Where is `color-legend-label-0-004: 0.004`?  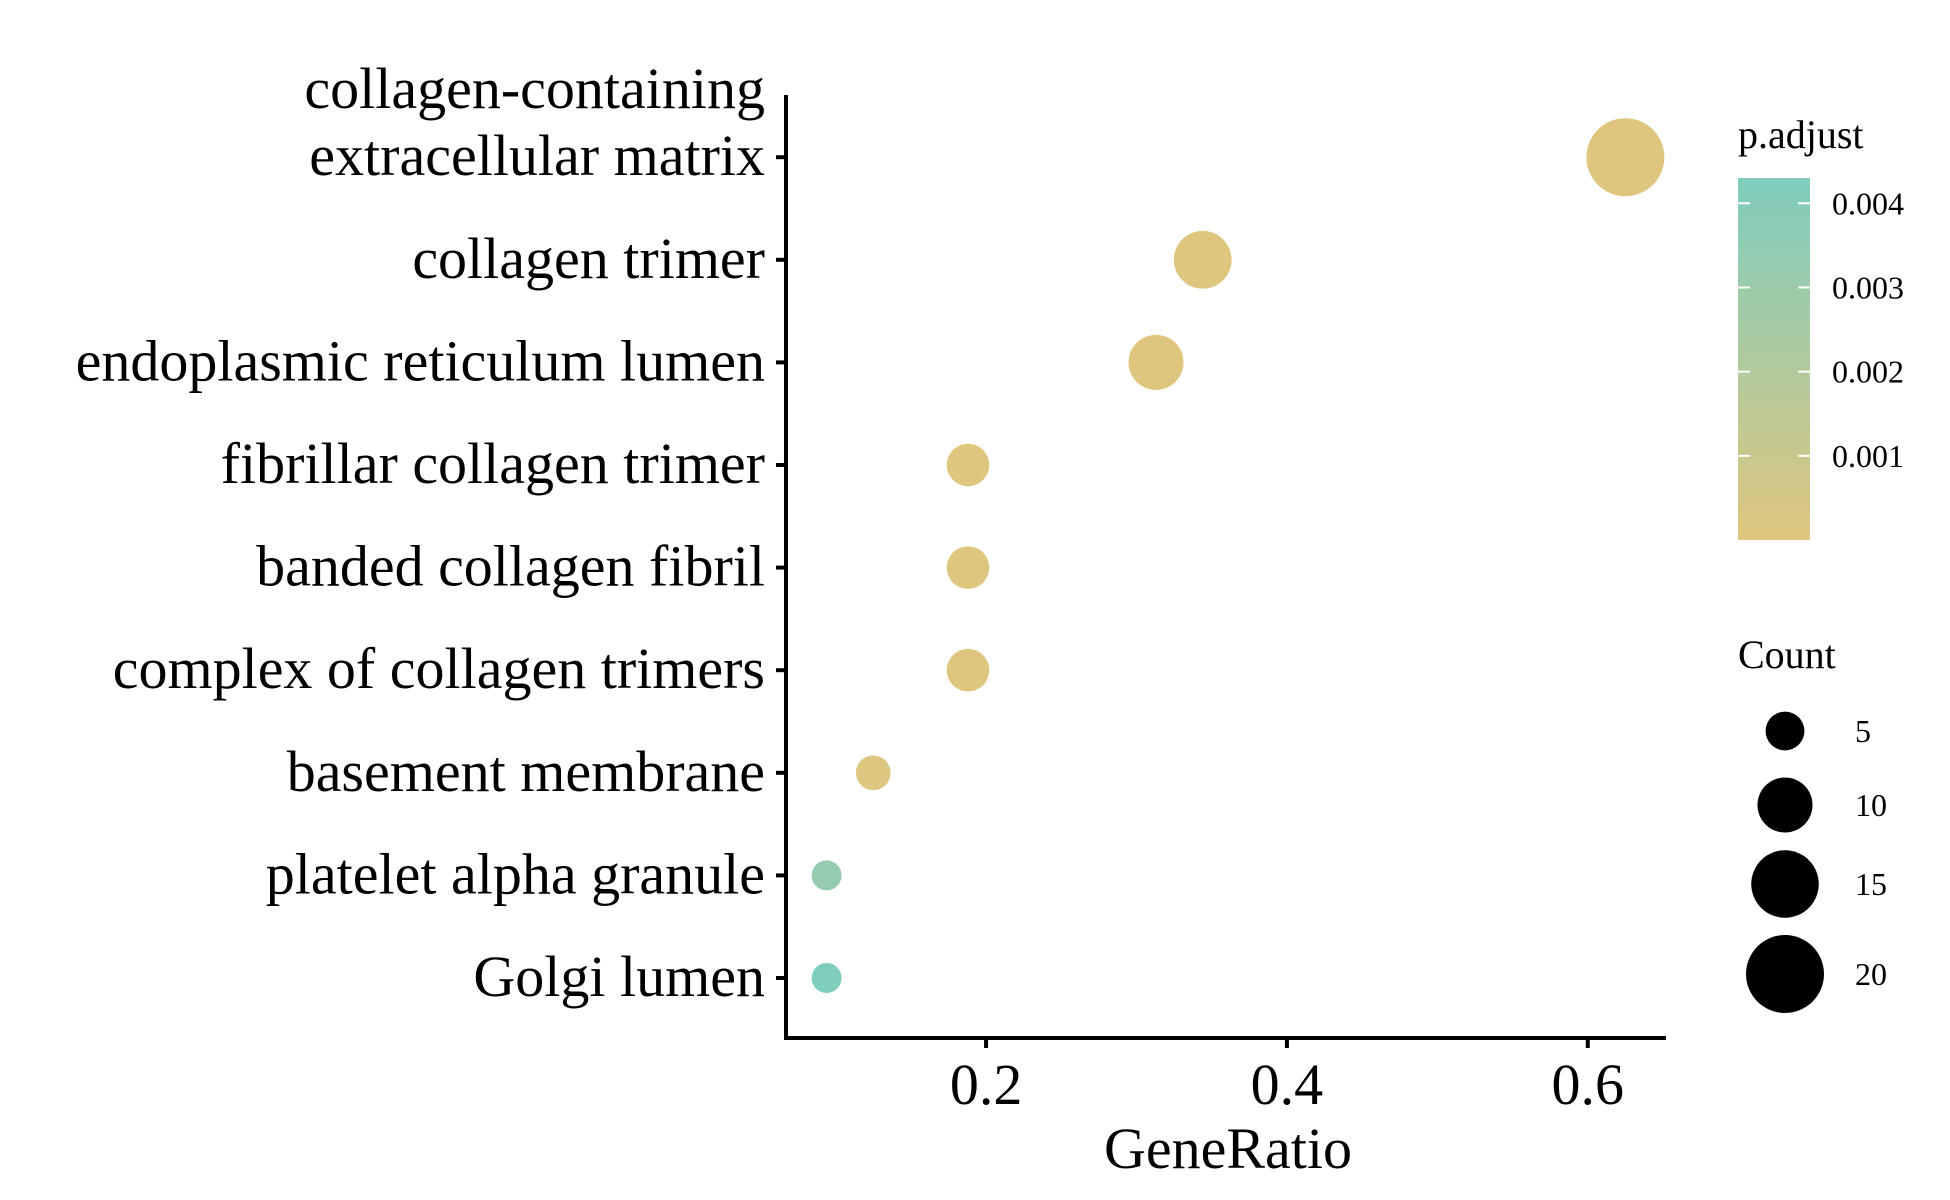 color-legend-label-0-004: 0.004 is located at coordinates (1868, 203).